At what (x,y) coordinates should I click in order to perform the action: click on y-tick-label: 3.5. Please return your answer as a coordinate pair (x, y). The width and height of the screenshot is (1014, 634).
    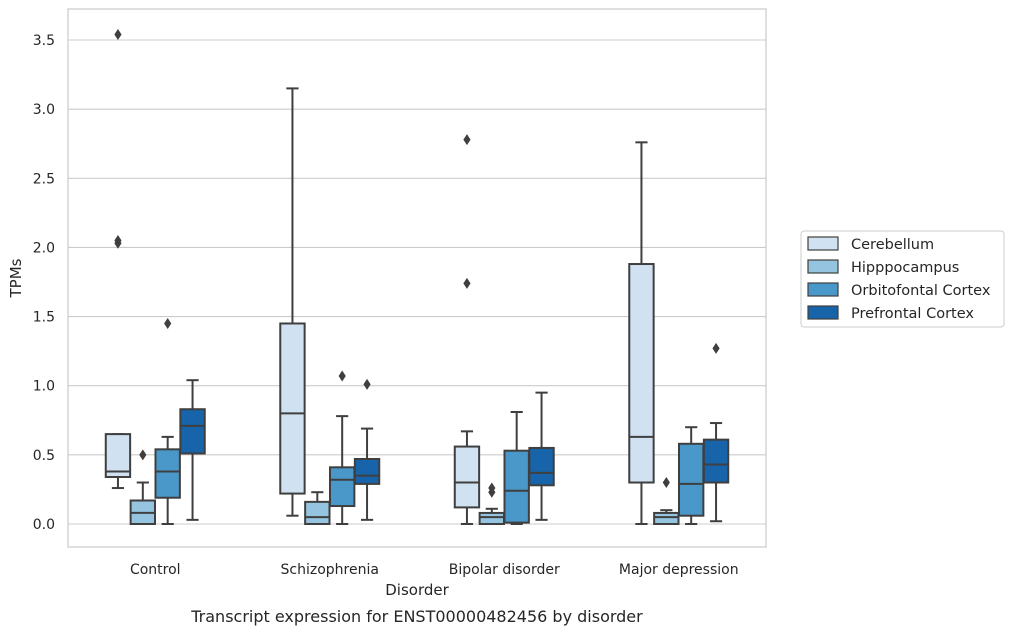
    Looking at the image, I should click on (44, 41).